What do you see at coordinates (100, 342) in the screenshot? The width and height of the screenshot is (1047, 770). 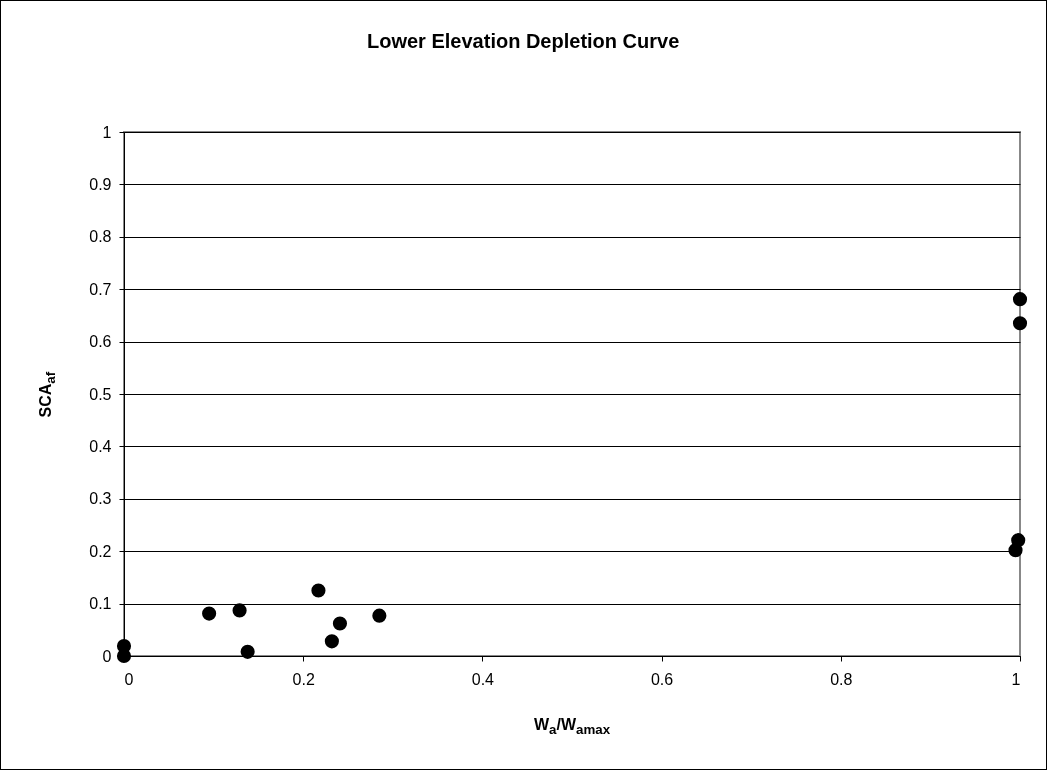 I see `y-tick-label: 0.6` at bounding box center [100, 342].